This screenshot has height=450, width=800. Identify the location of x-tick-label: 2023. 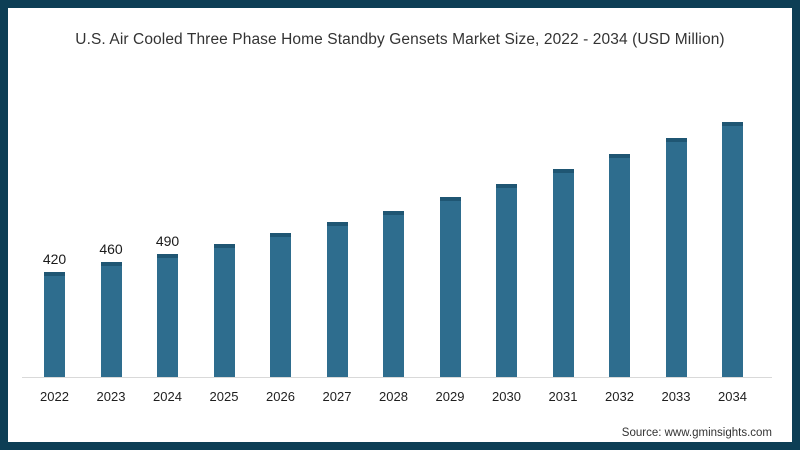
(111, 396).